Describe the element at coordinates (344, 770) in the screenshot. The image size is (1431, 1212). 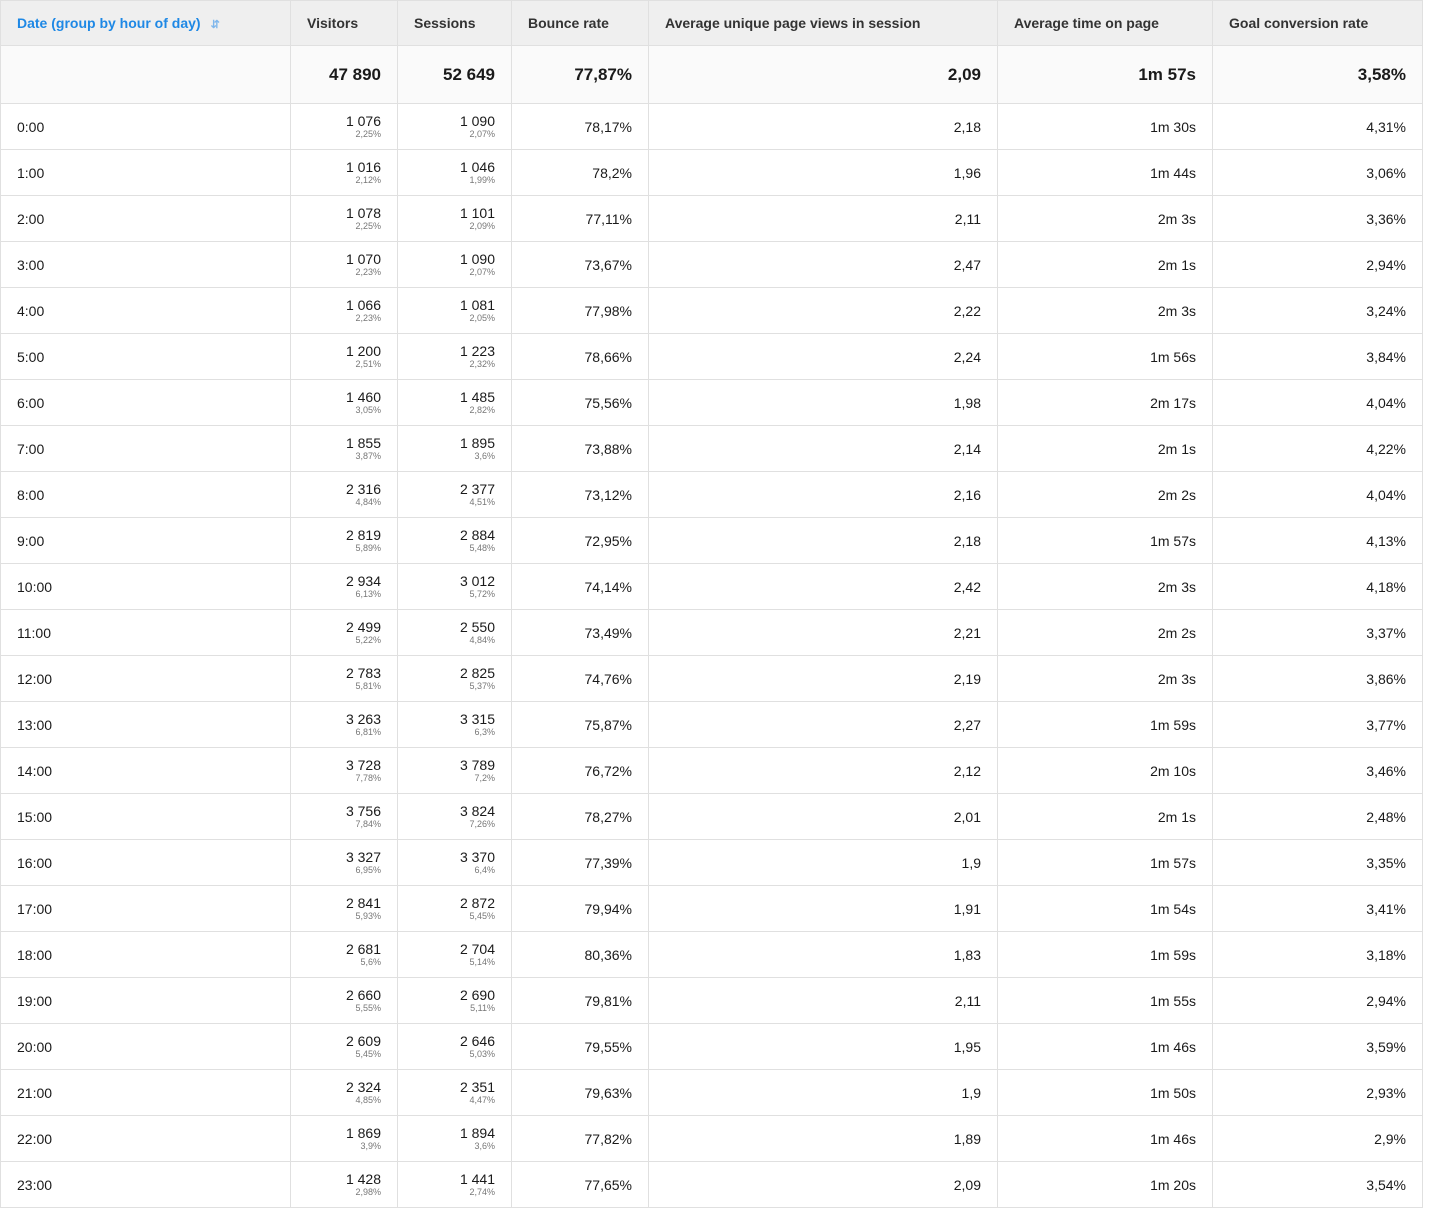
I see `cell-visitors: 3 728 7,78%` at that location.